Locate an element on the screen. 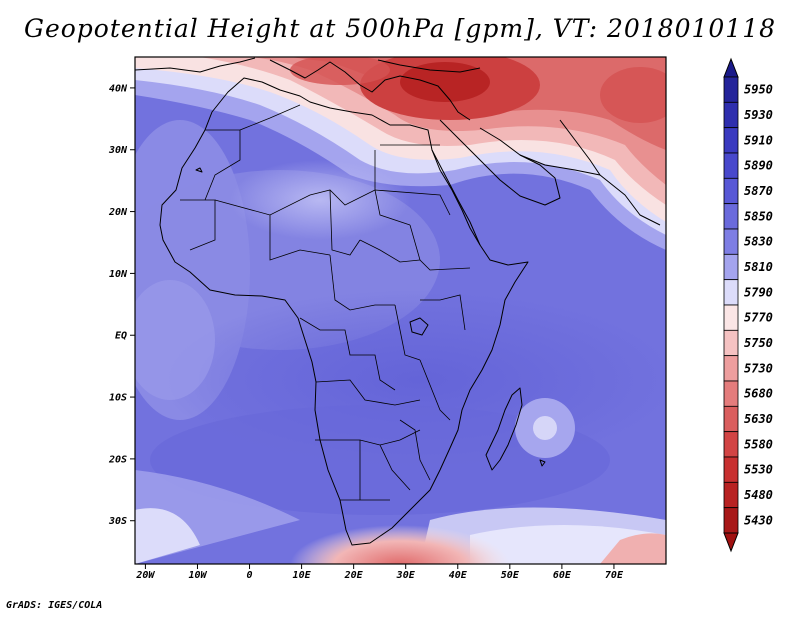  colorbar-label: 5630 is located at coordinates (758, 419).